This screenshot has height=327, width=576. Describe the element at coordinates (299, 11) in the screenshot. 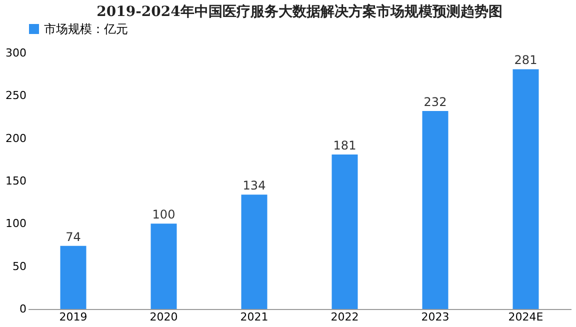

I see `chart-title: 2019-2024年中国医疗服务大数据解决方案市场规模预测趋势图` at that location.